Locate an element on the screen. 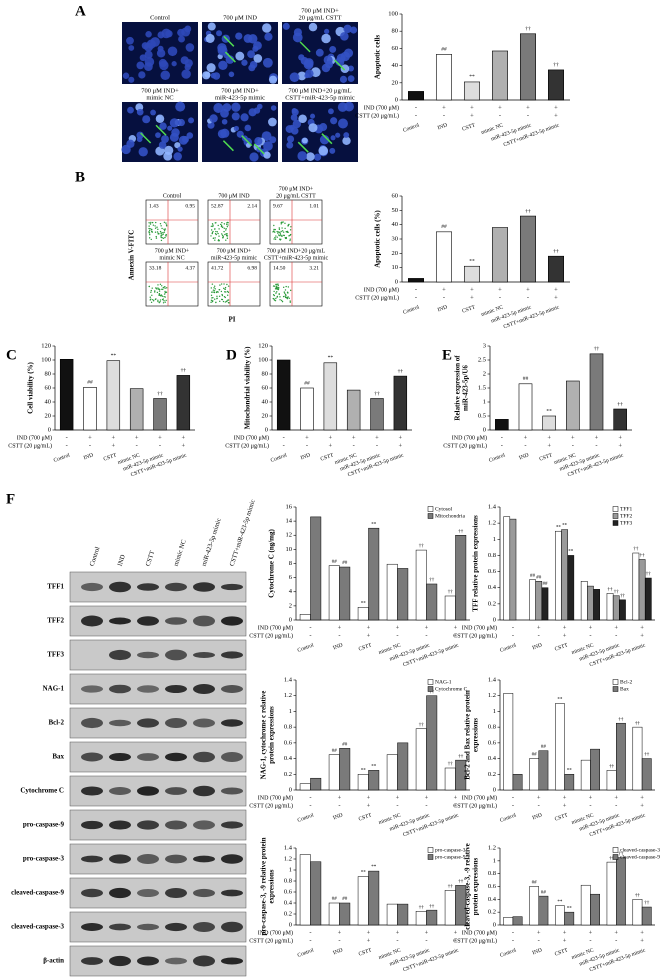 The height and width of the screenshot is (979, 663). x-tick-label: Control is located at coordinates (411, 310).